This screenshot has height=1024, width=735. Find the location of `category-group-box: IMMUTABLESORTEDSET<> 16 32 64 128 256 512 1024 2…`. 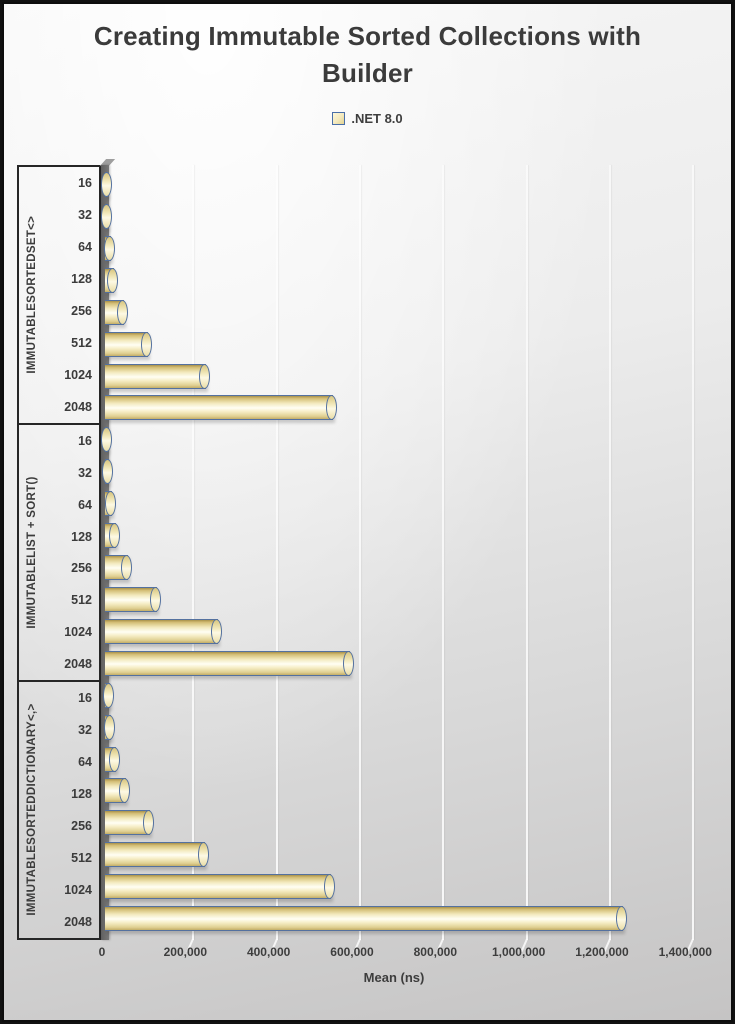

category-group-box: IMMUTABLESORTEDSET<> 16 32 64 128 256 512 1024 2… is located at coordinates (59, 294).